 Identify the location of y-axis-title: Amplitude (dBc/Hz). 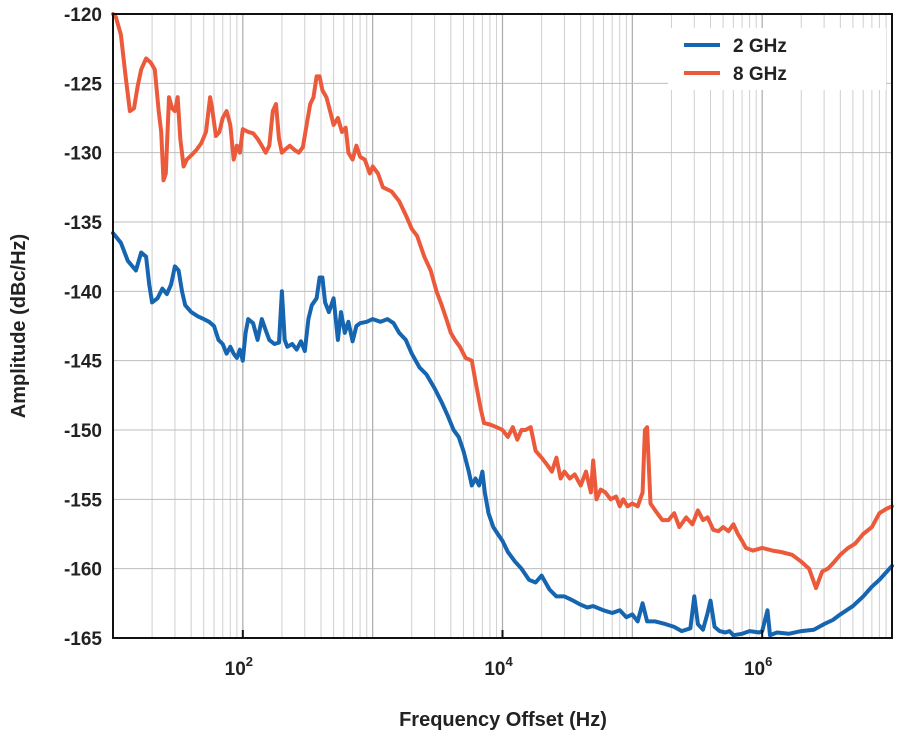
(19, 326).